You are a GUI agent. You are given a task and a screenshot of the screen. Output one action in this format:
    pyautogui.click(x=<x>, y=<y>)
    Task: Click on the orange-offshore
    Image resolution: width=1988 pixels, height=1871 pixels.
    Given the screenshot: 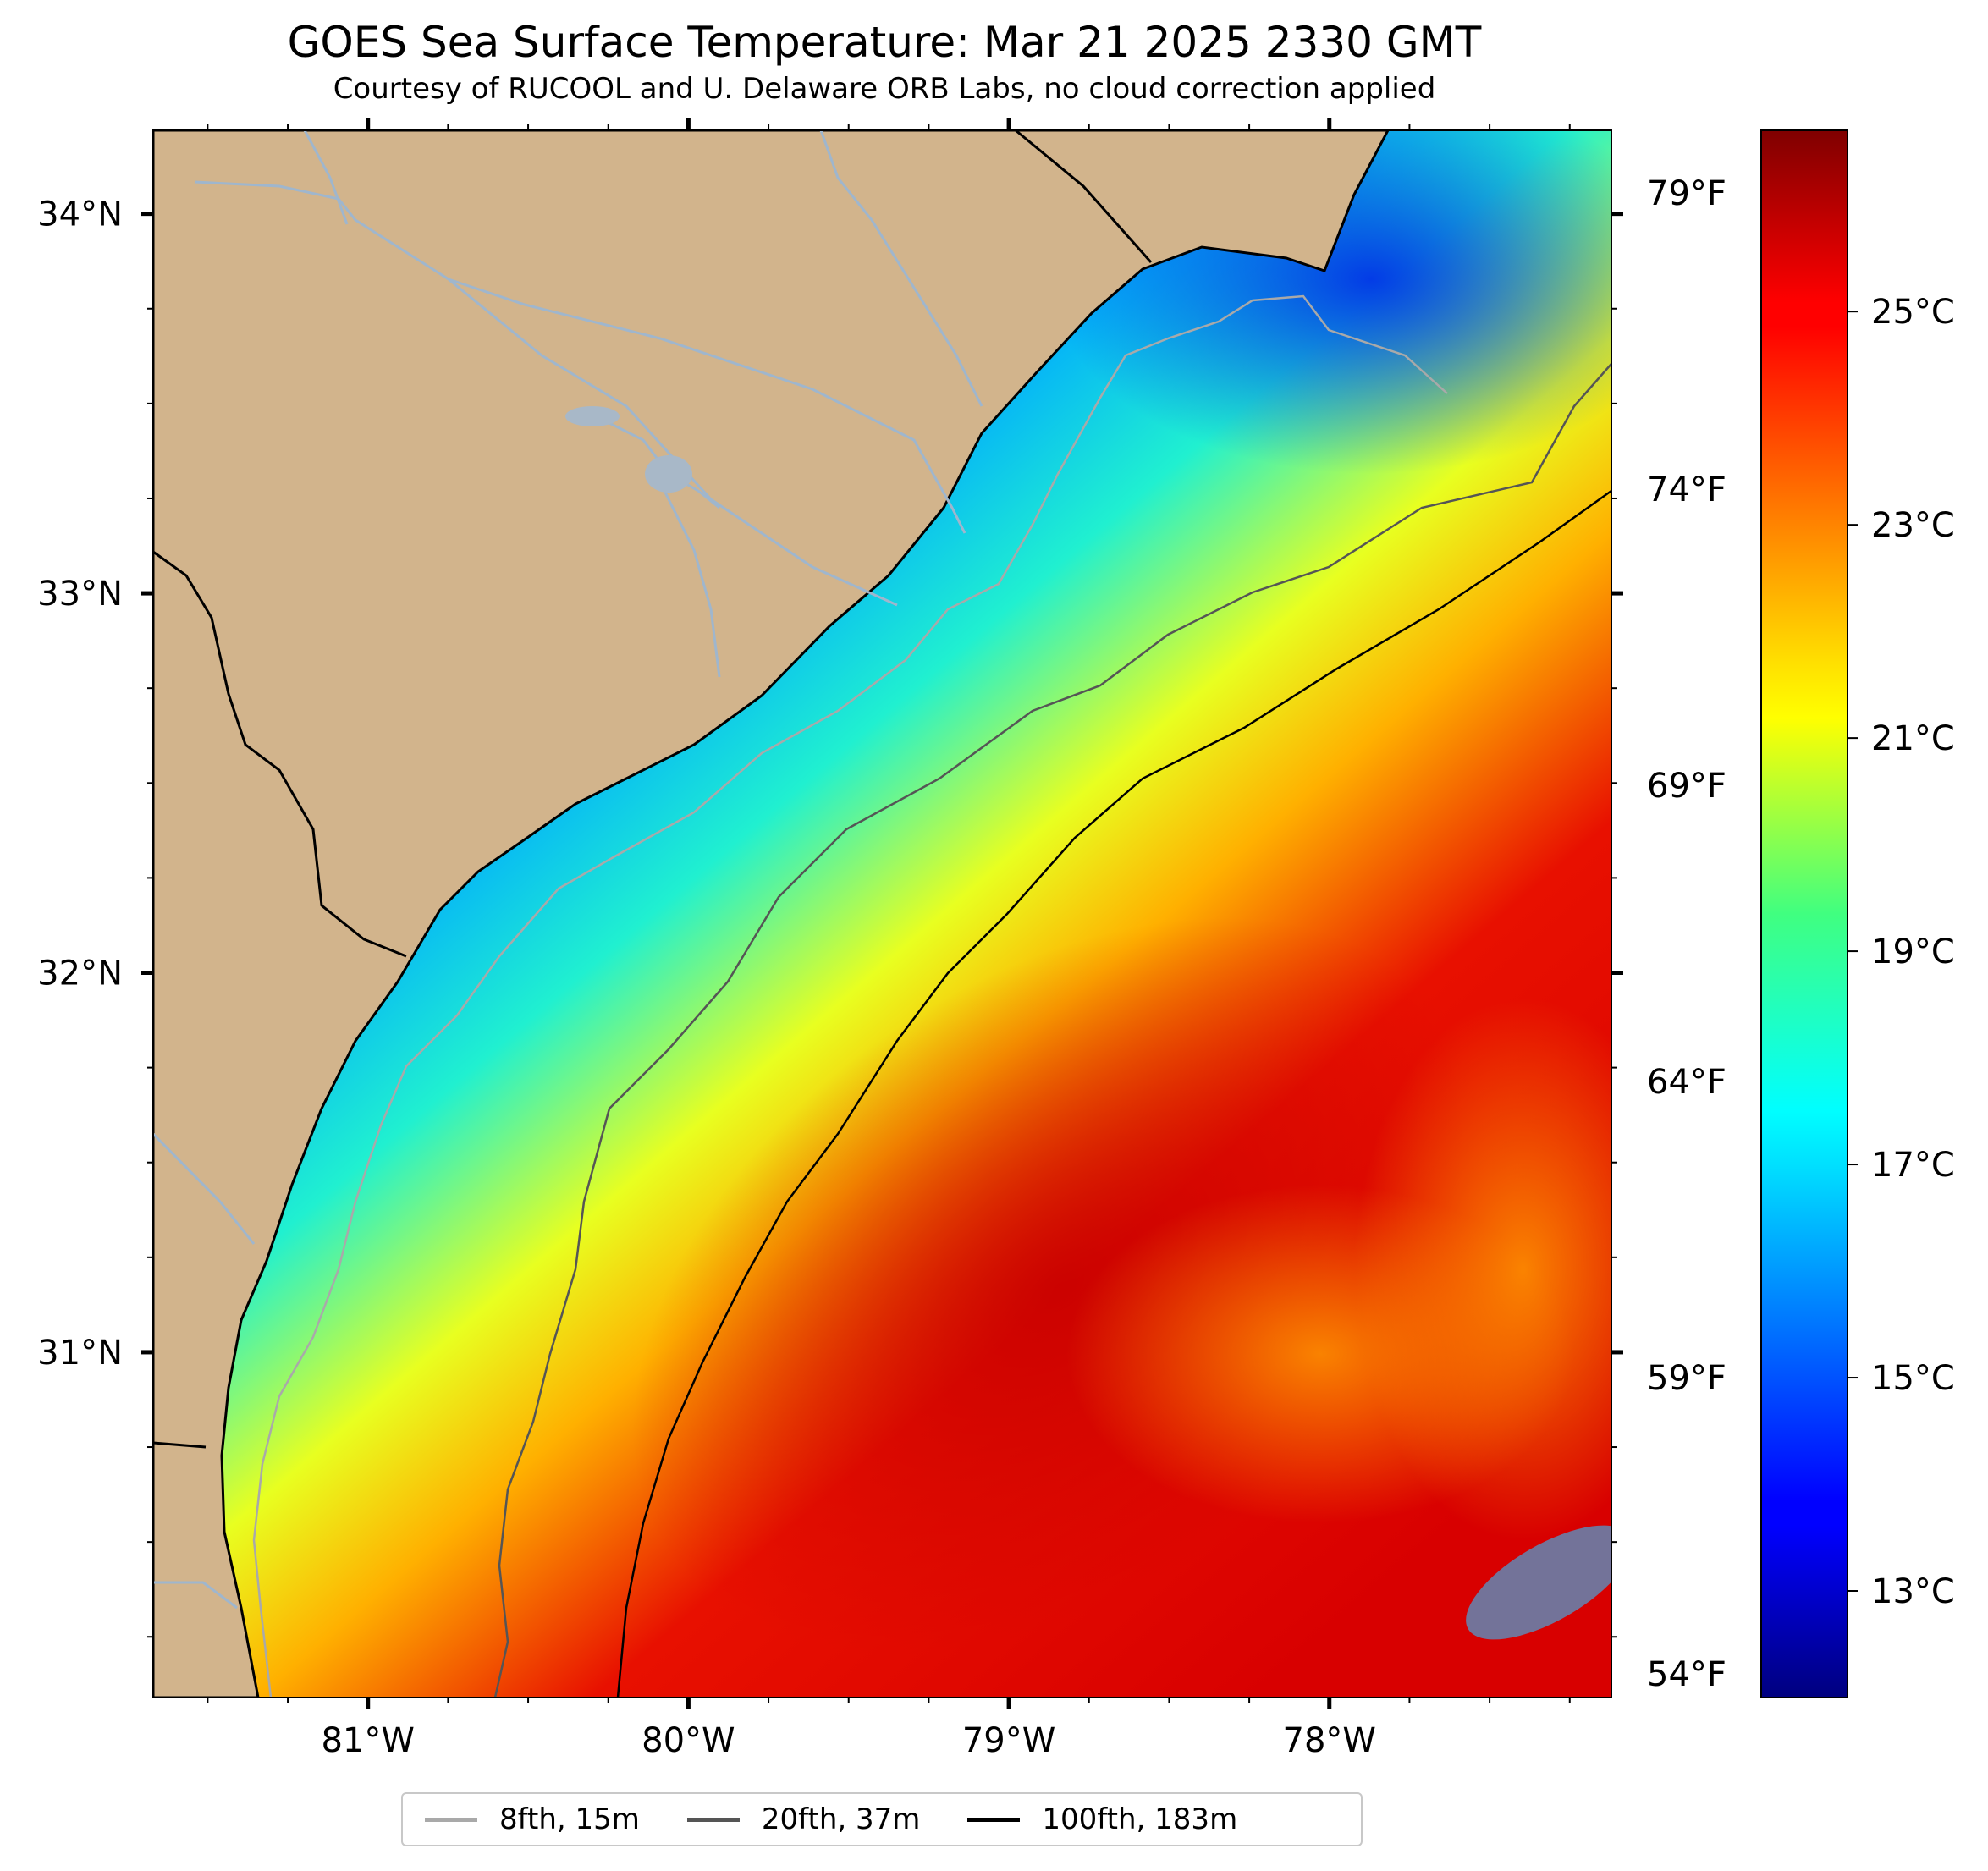 What is the action you would take?
    pyautogui.click(x=1482, y=1270)
    